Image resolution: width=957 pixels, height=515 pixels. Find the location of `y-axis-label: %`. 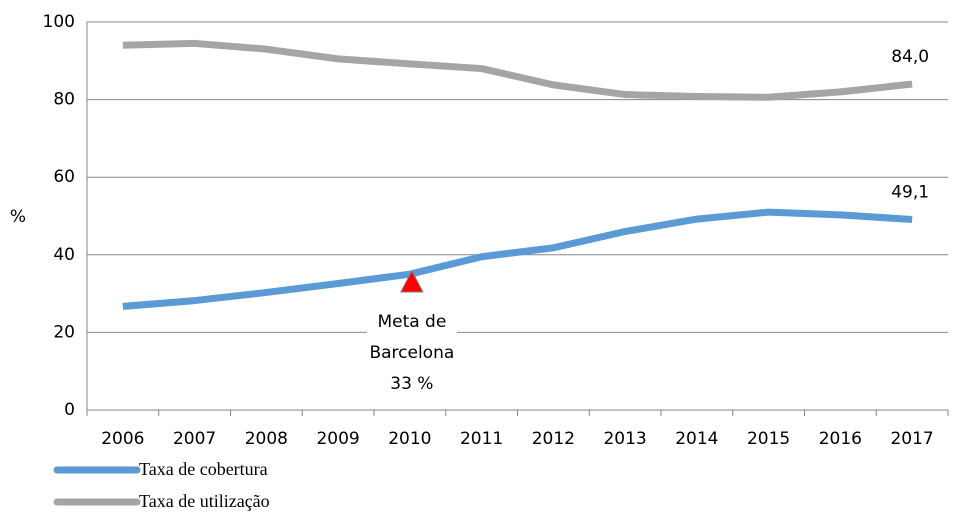

y-axis-label: % is located at coordinates (18, 217).